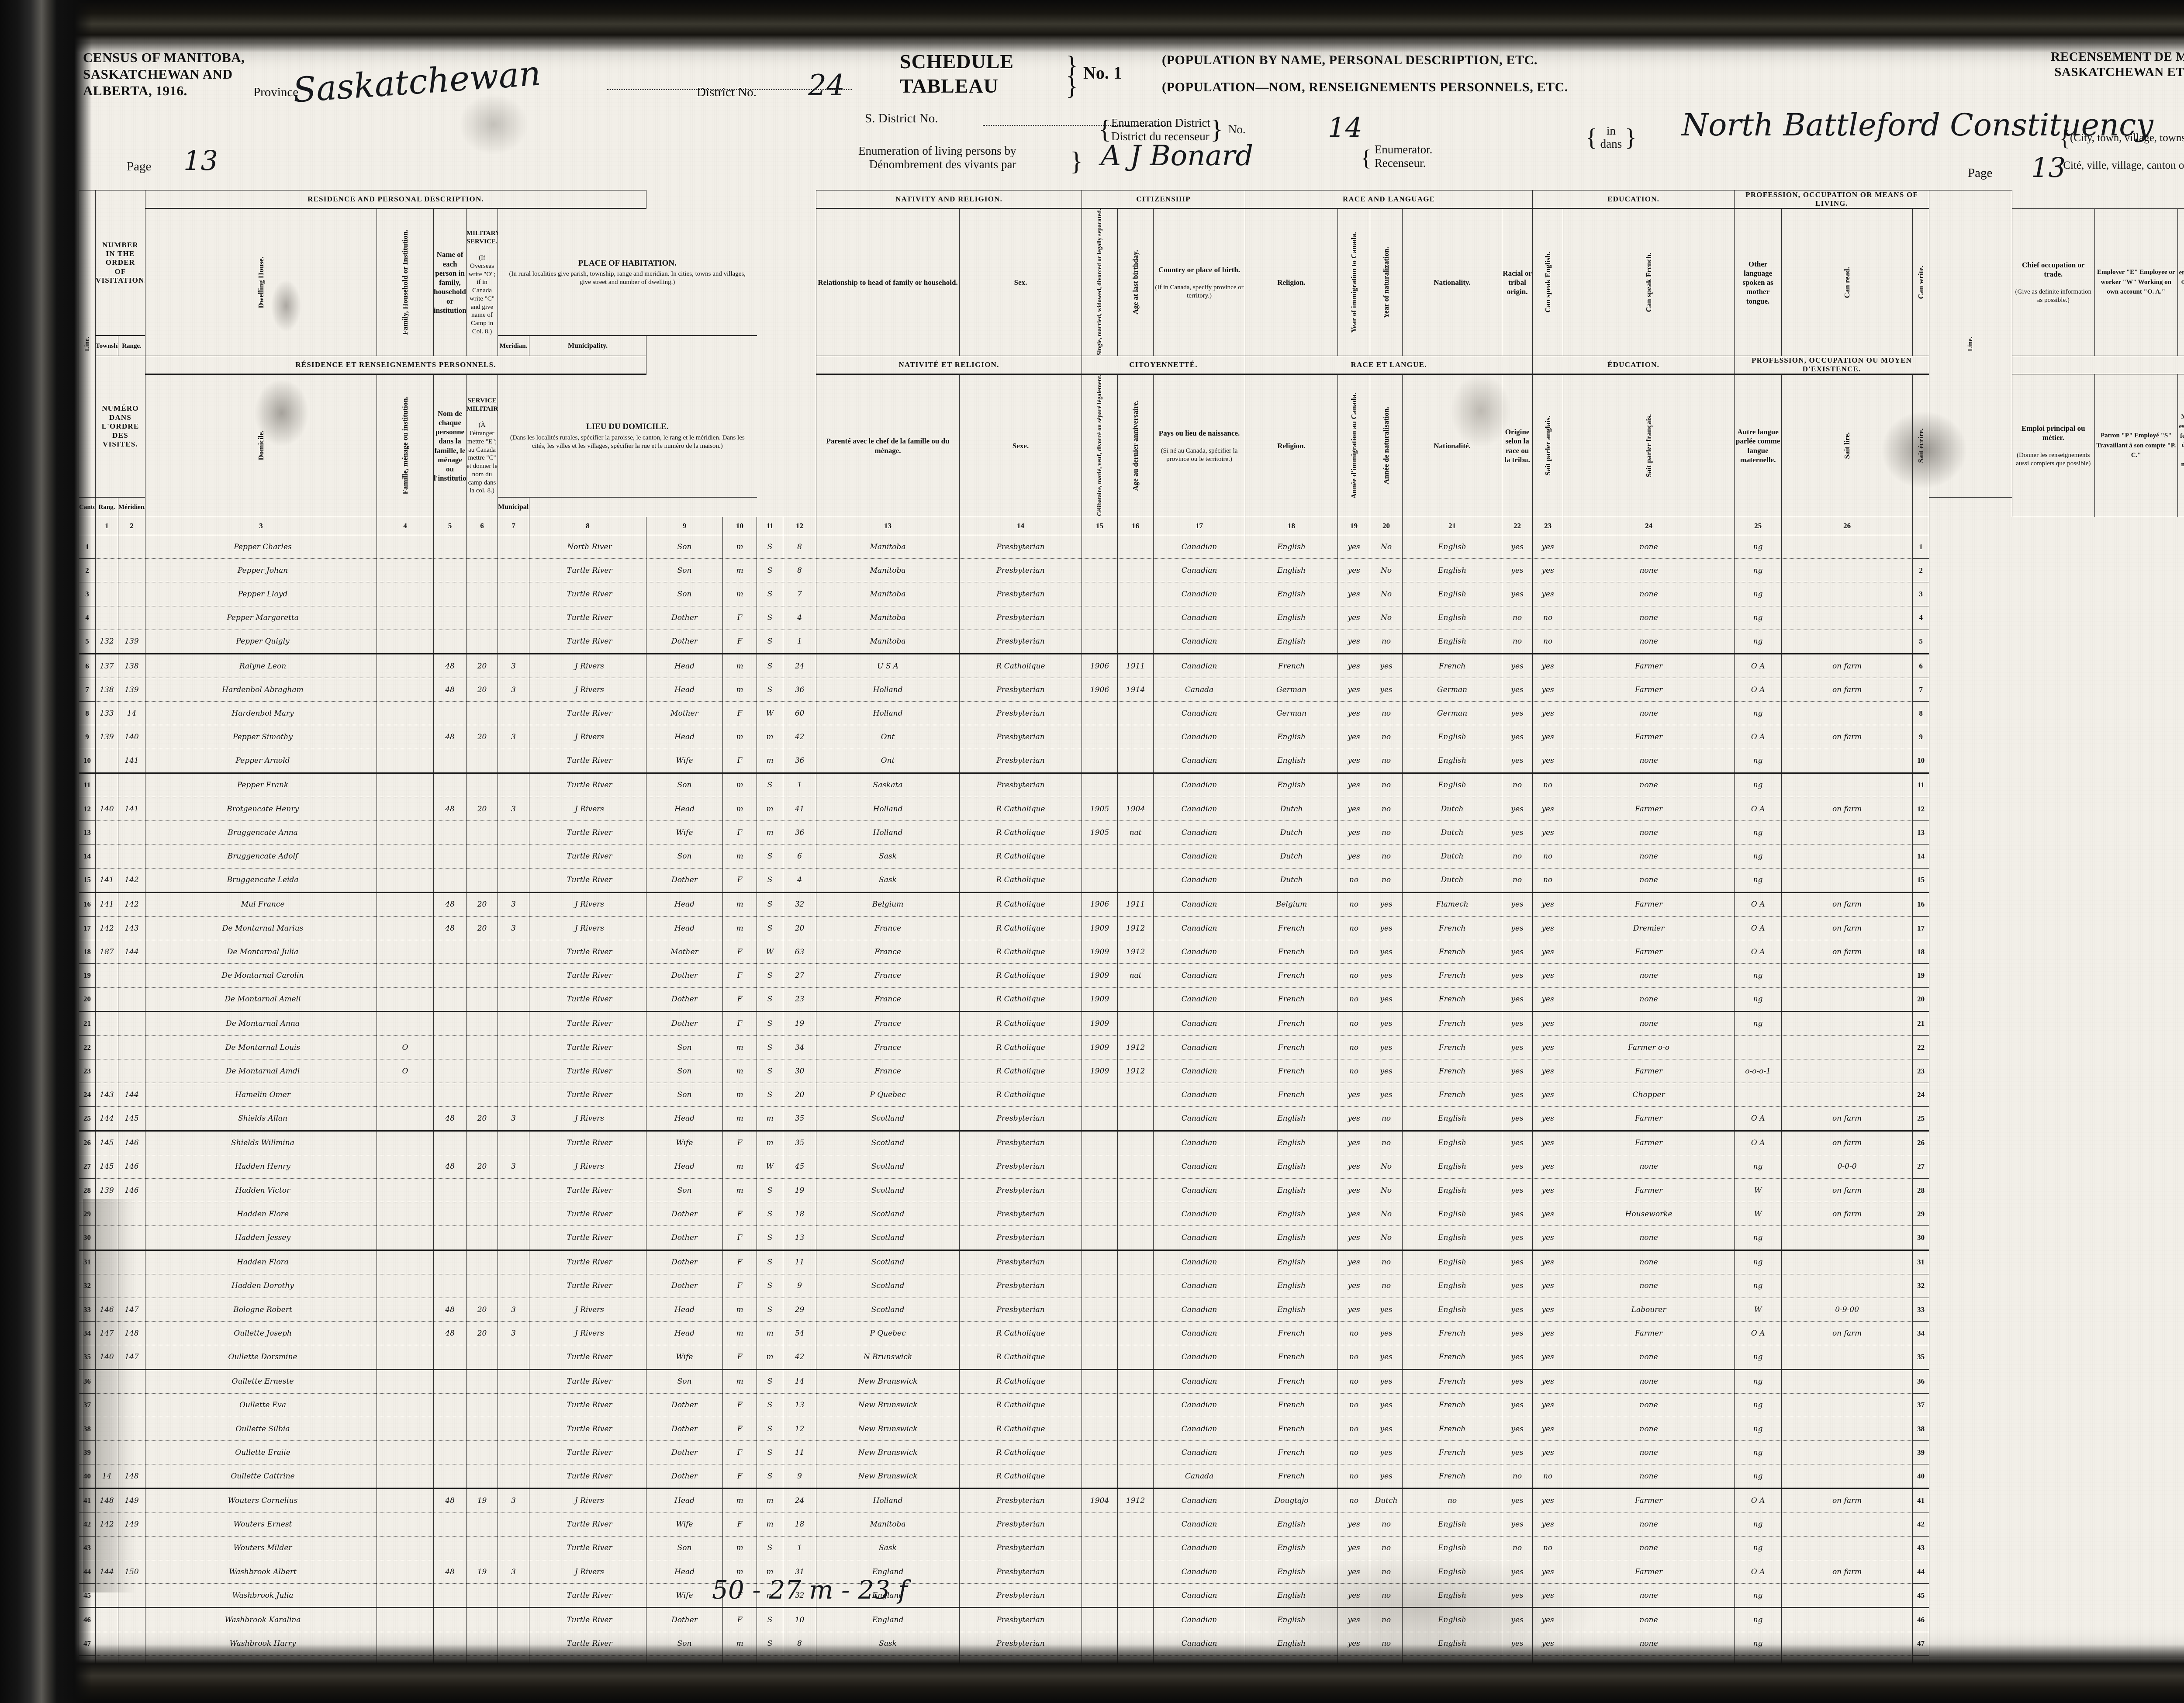 Image resolution: width=2184 pixels, height=1703 pixels. Describe the element at coordinates (261, 1381) in the screenshot. I see `cell-name: Oullette Erneste` at that location.